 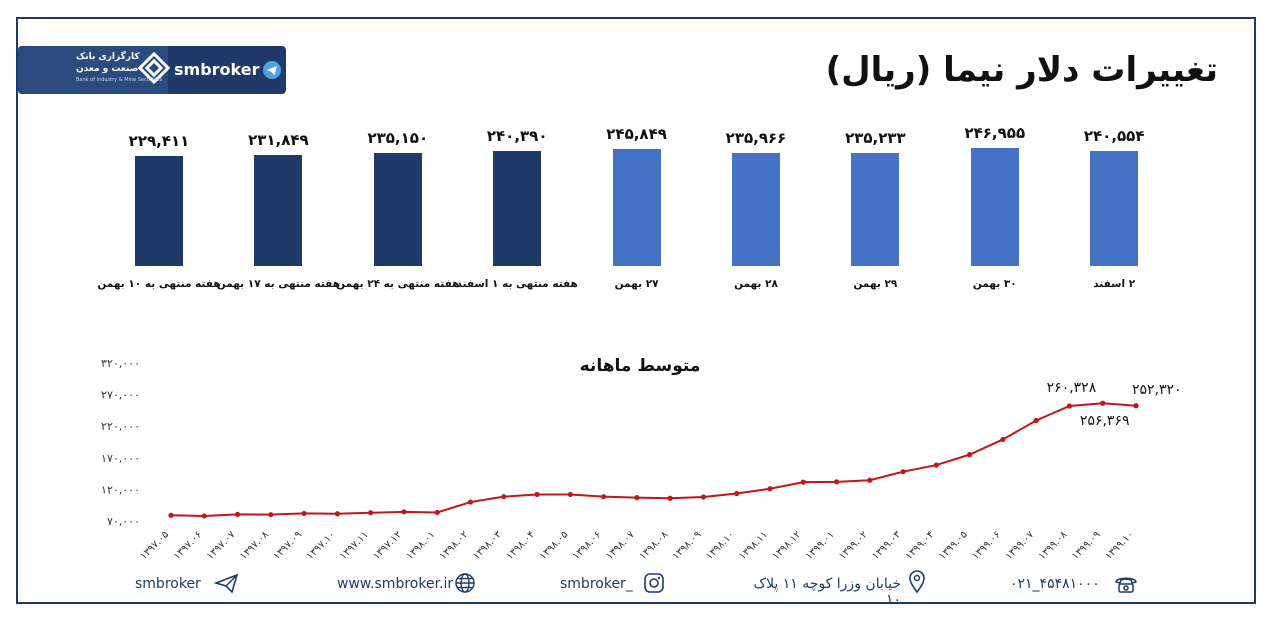 What do you see at coordinates (1114, 284) in the screenshot?
I see `bar-category-label: ۲ اسفند` at bounding box center [1114, 284].